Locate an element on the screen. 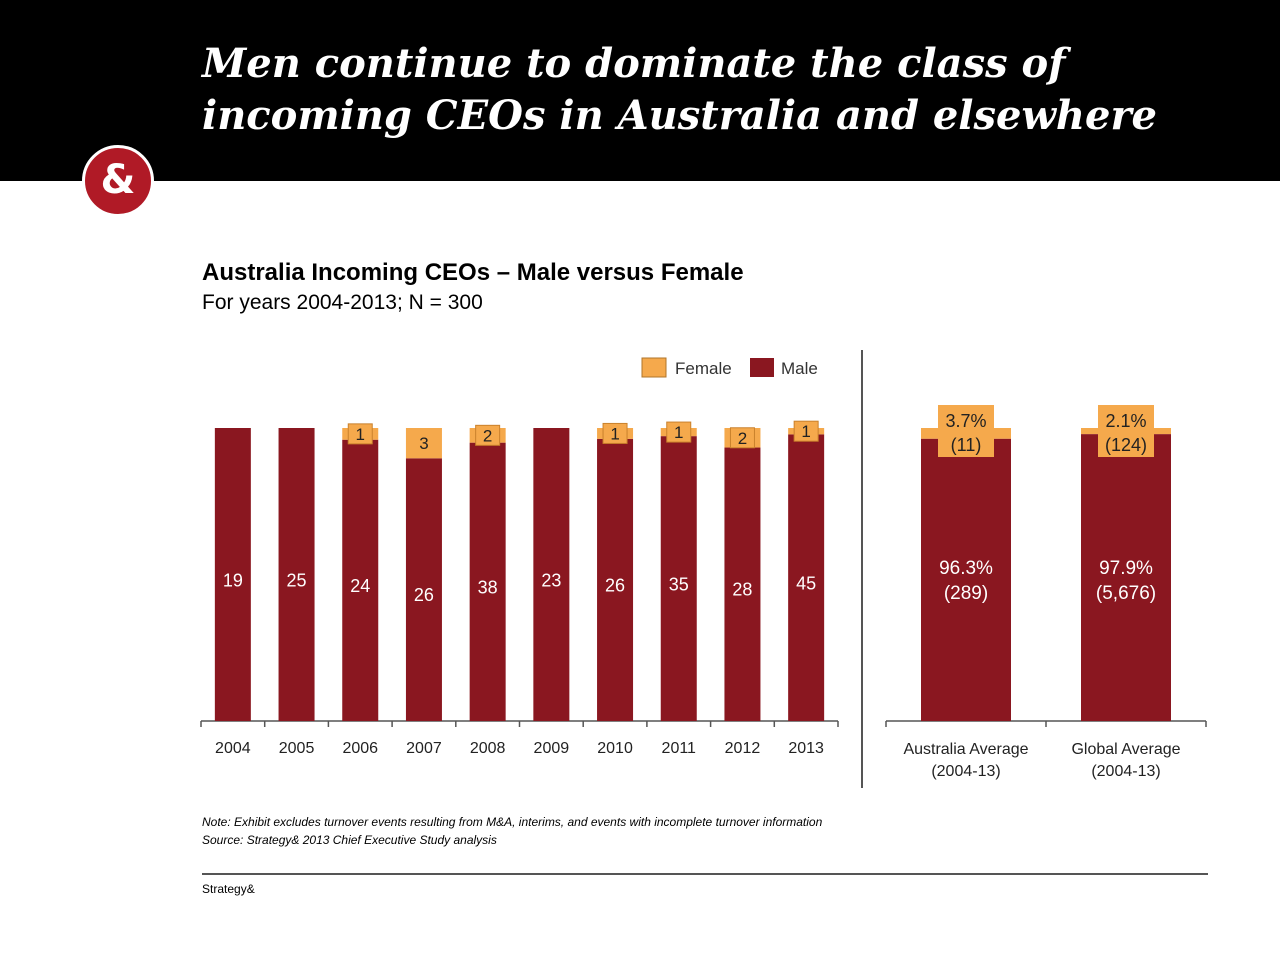 This screenshot has width=1280, height=959. bar-female-2007 is located at coordinates (423, 443).